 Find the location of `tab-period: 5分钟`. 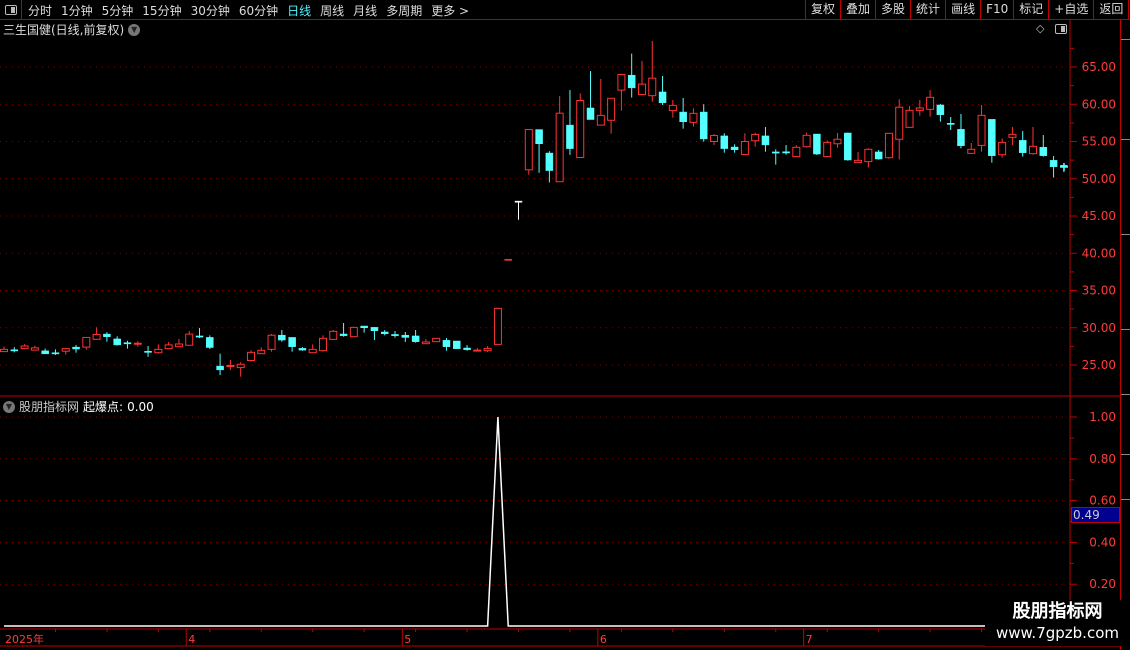

tab-period: 5分钟 is located at coordinates (117, 11).